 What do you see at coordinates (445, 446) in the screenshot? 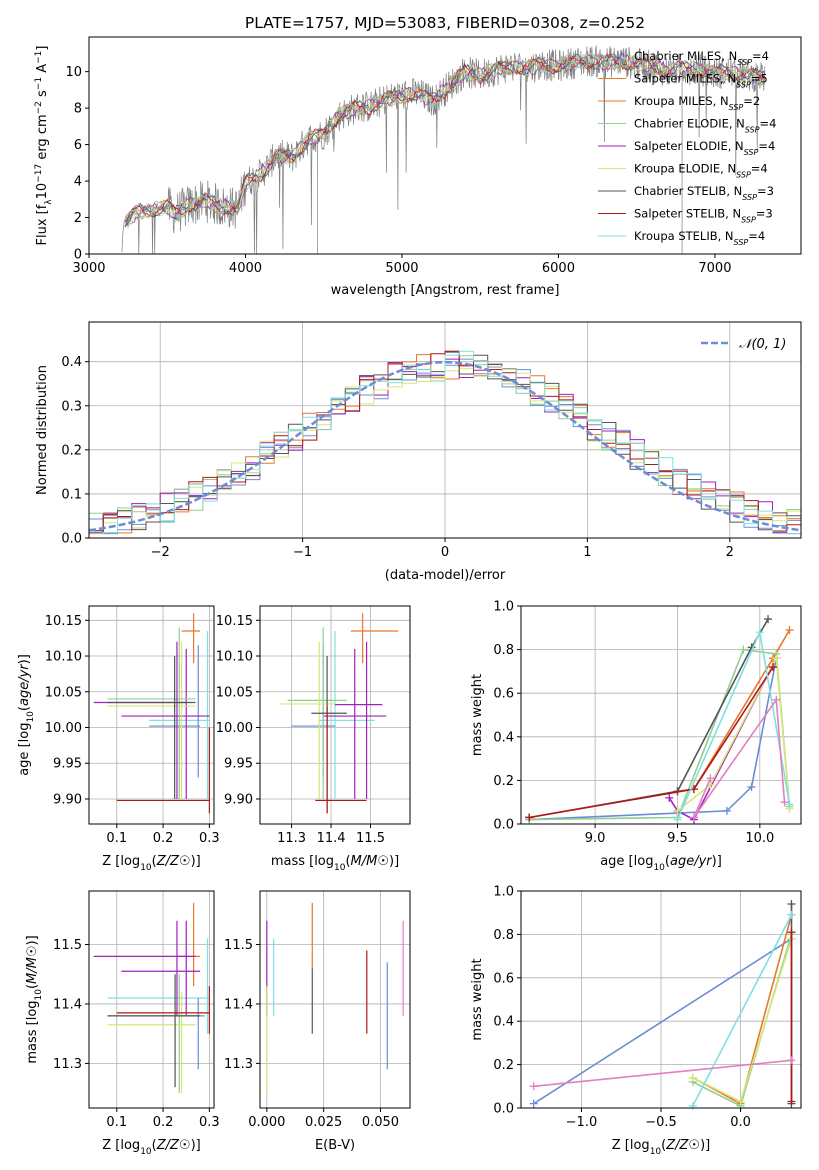
I see `gaussian-curve` at bounding box center [445, 446].